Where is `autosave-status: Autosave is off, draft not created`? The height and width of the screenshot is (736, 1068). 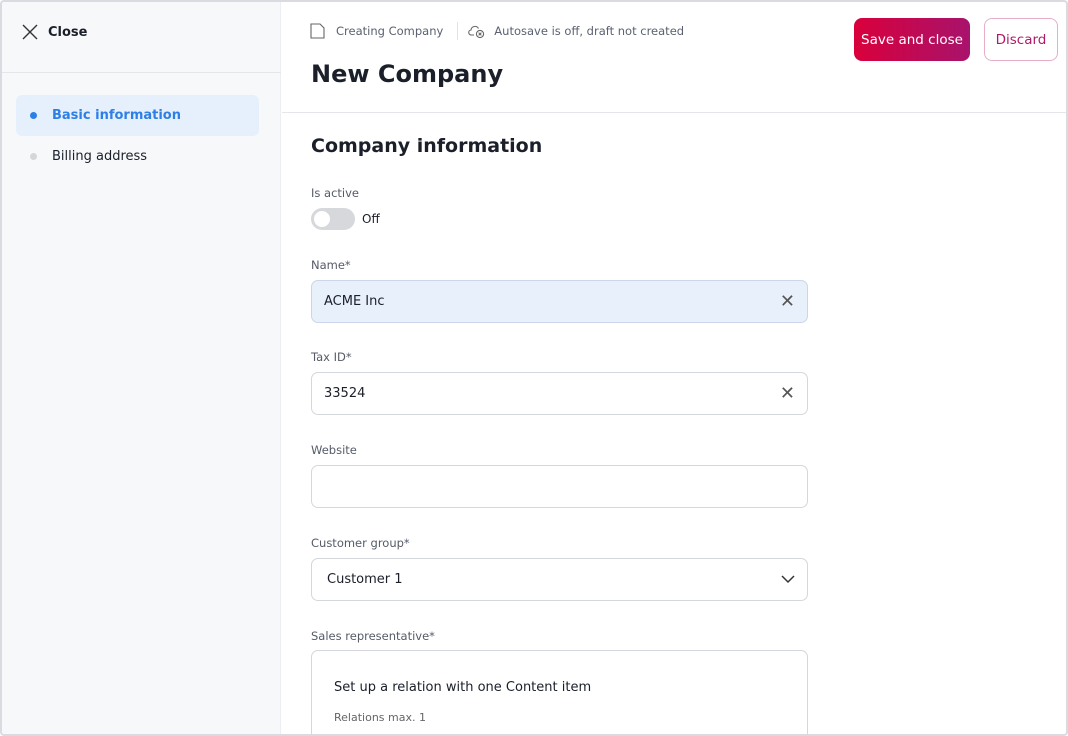 autosave-status: Autosave is off, draft not created is located at coordinates (589, 31).